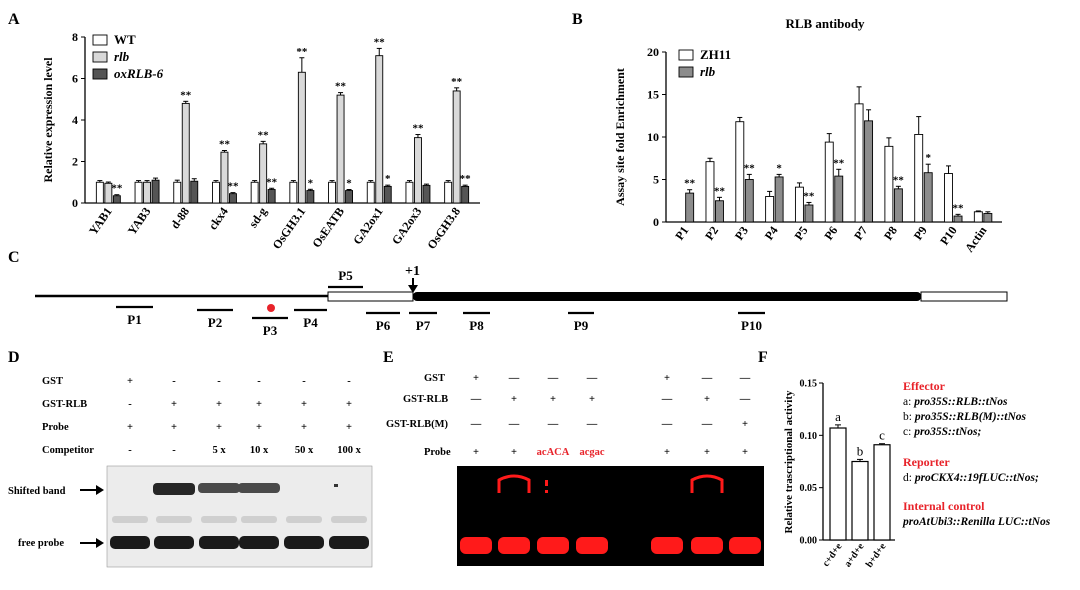 This screenshot has width=1080, height=590. Describe the element at coordinates (809, 384) in the screenshot. I see `y-tick-label: 0.15` at that location.